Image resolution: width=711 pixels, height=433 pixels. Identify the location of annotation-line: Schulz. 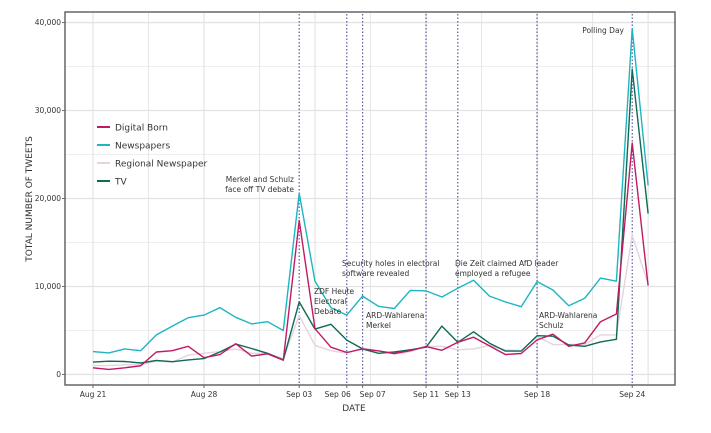
(551, 325).